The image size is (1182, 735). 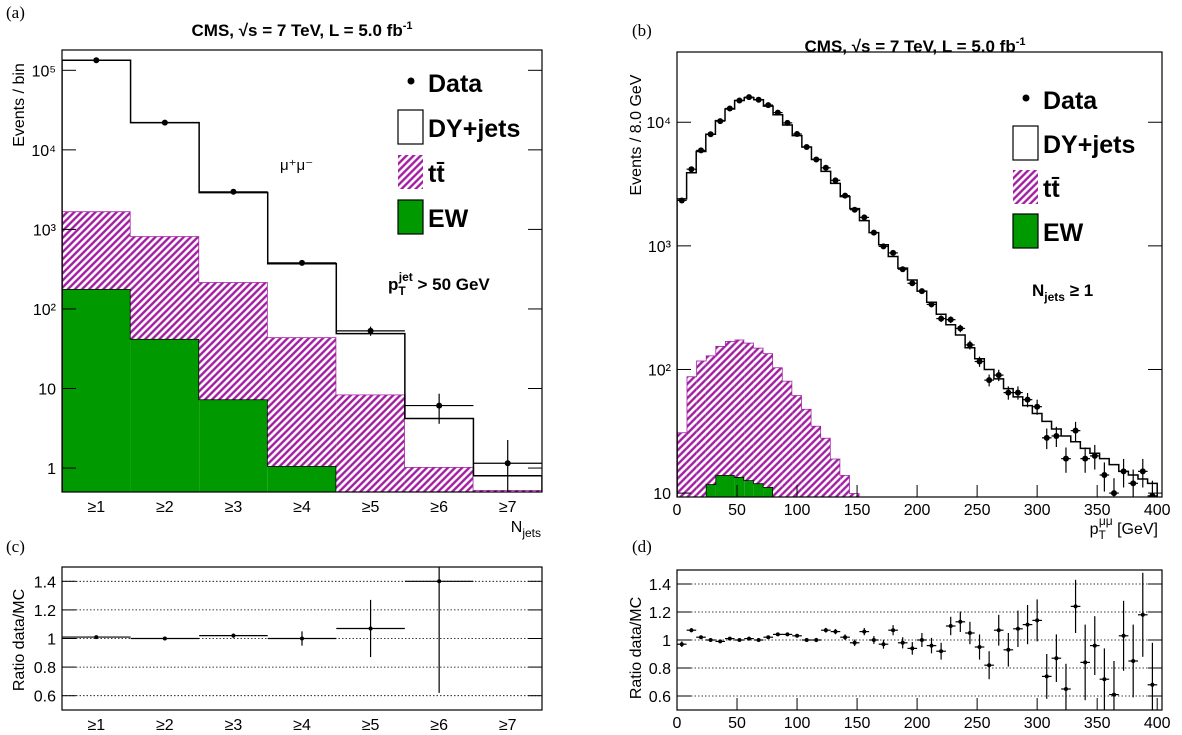 I want to click on x-tick-label: 350, so click(x=1097, y=723).